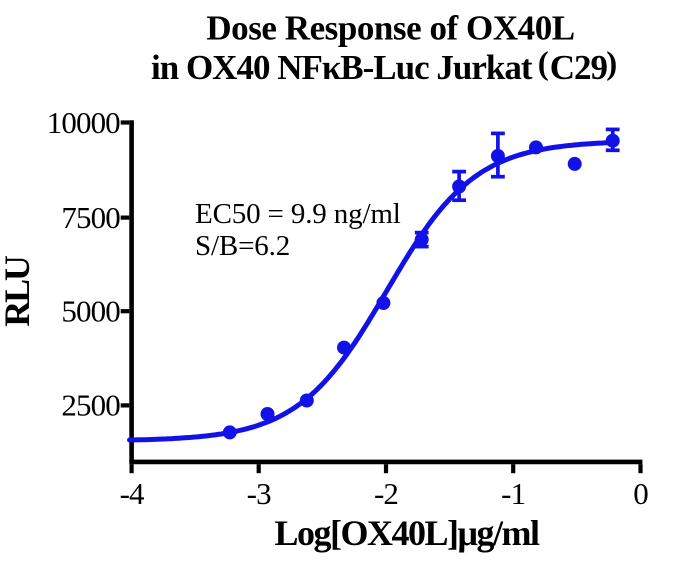 The image size is (696, 573). Describe the element at coordinates (132, 493) in the screenshot. I see `svg-text: -4` at that location.